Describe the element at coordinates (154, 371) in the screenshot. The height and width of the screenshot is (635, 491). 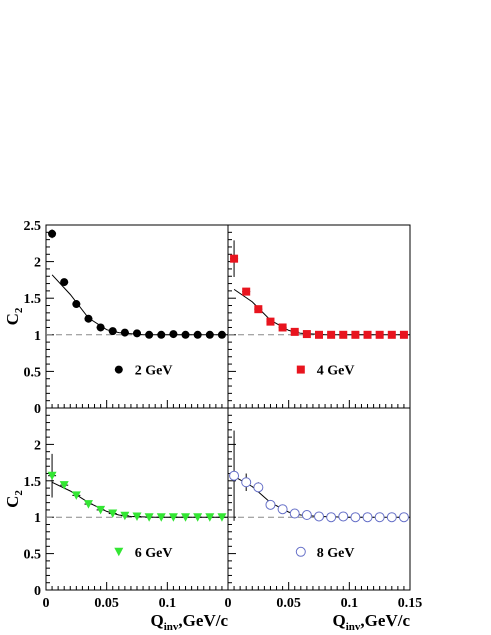
I see `legend-label: 2 GeV` at that location.